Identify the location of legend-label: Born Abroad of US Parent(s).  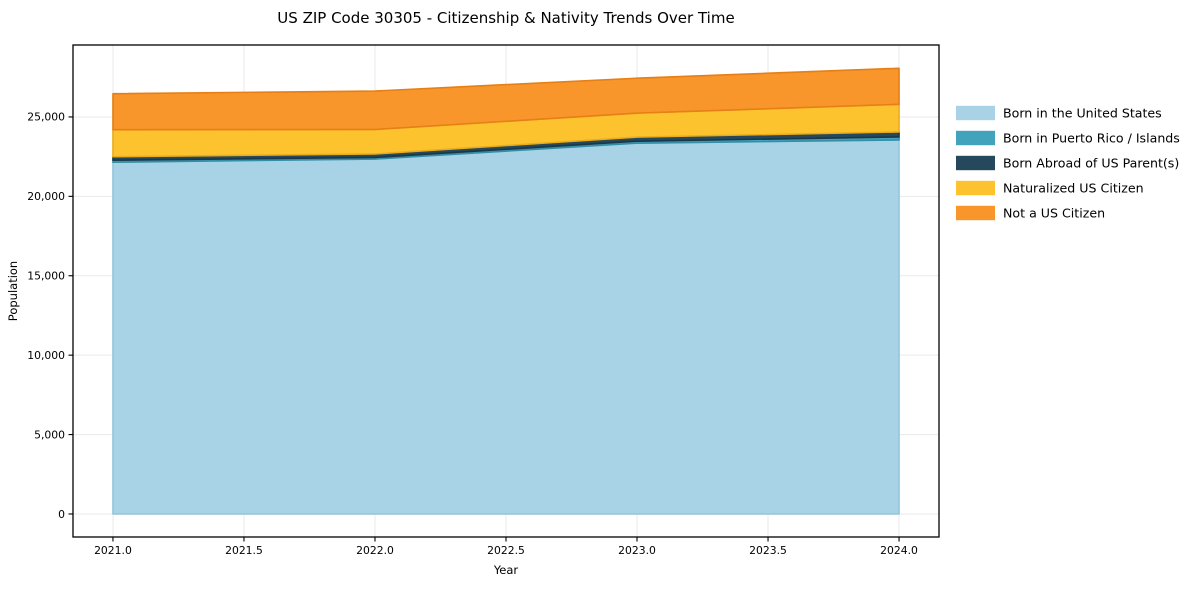
(1091, 162).